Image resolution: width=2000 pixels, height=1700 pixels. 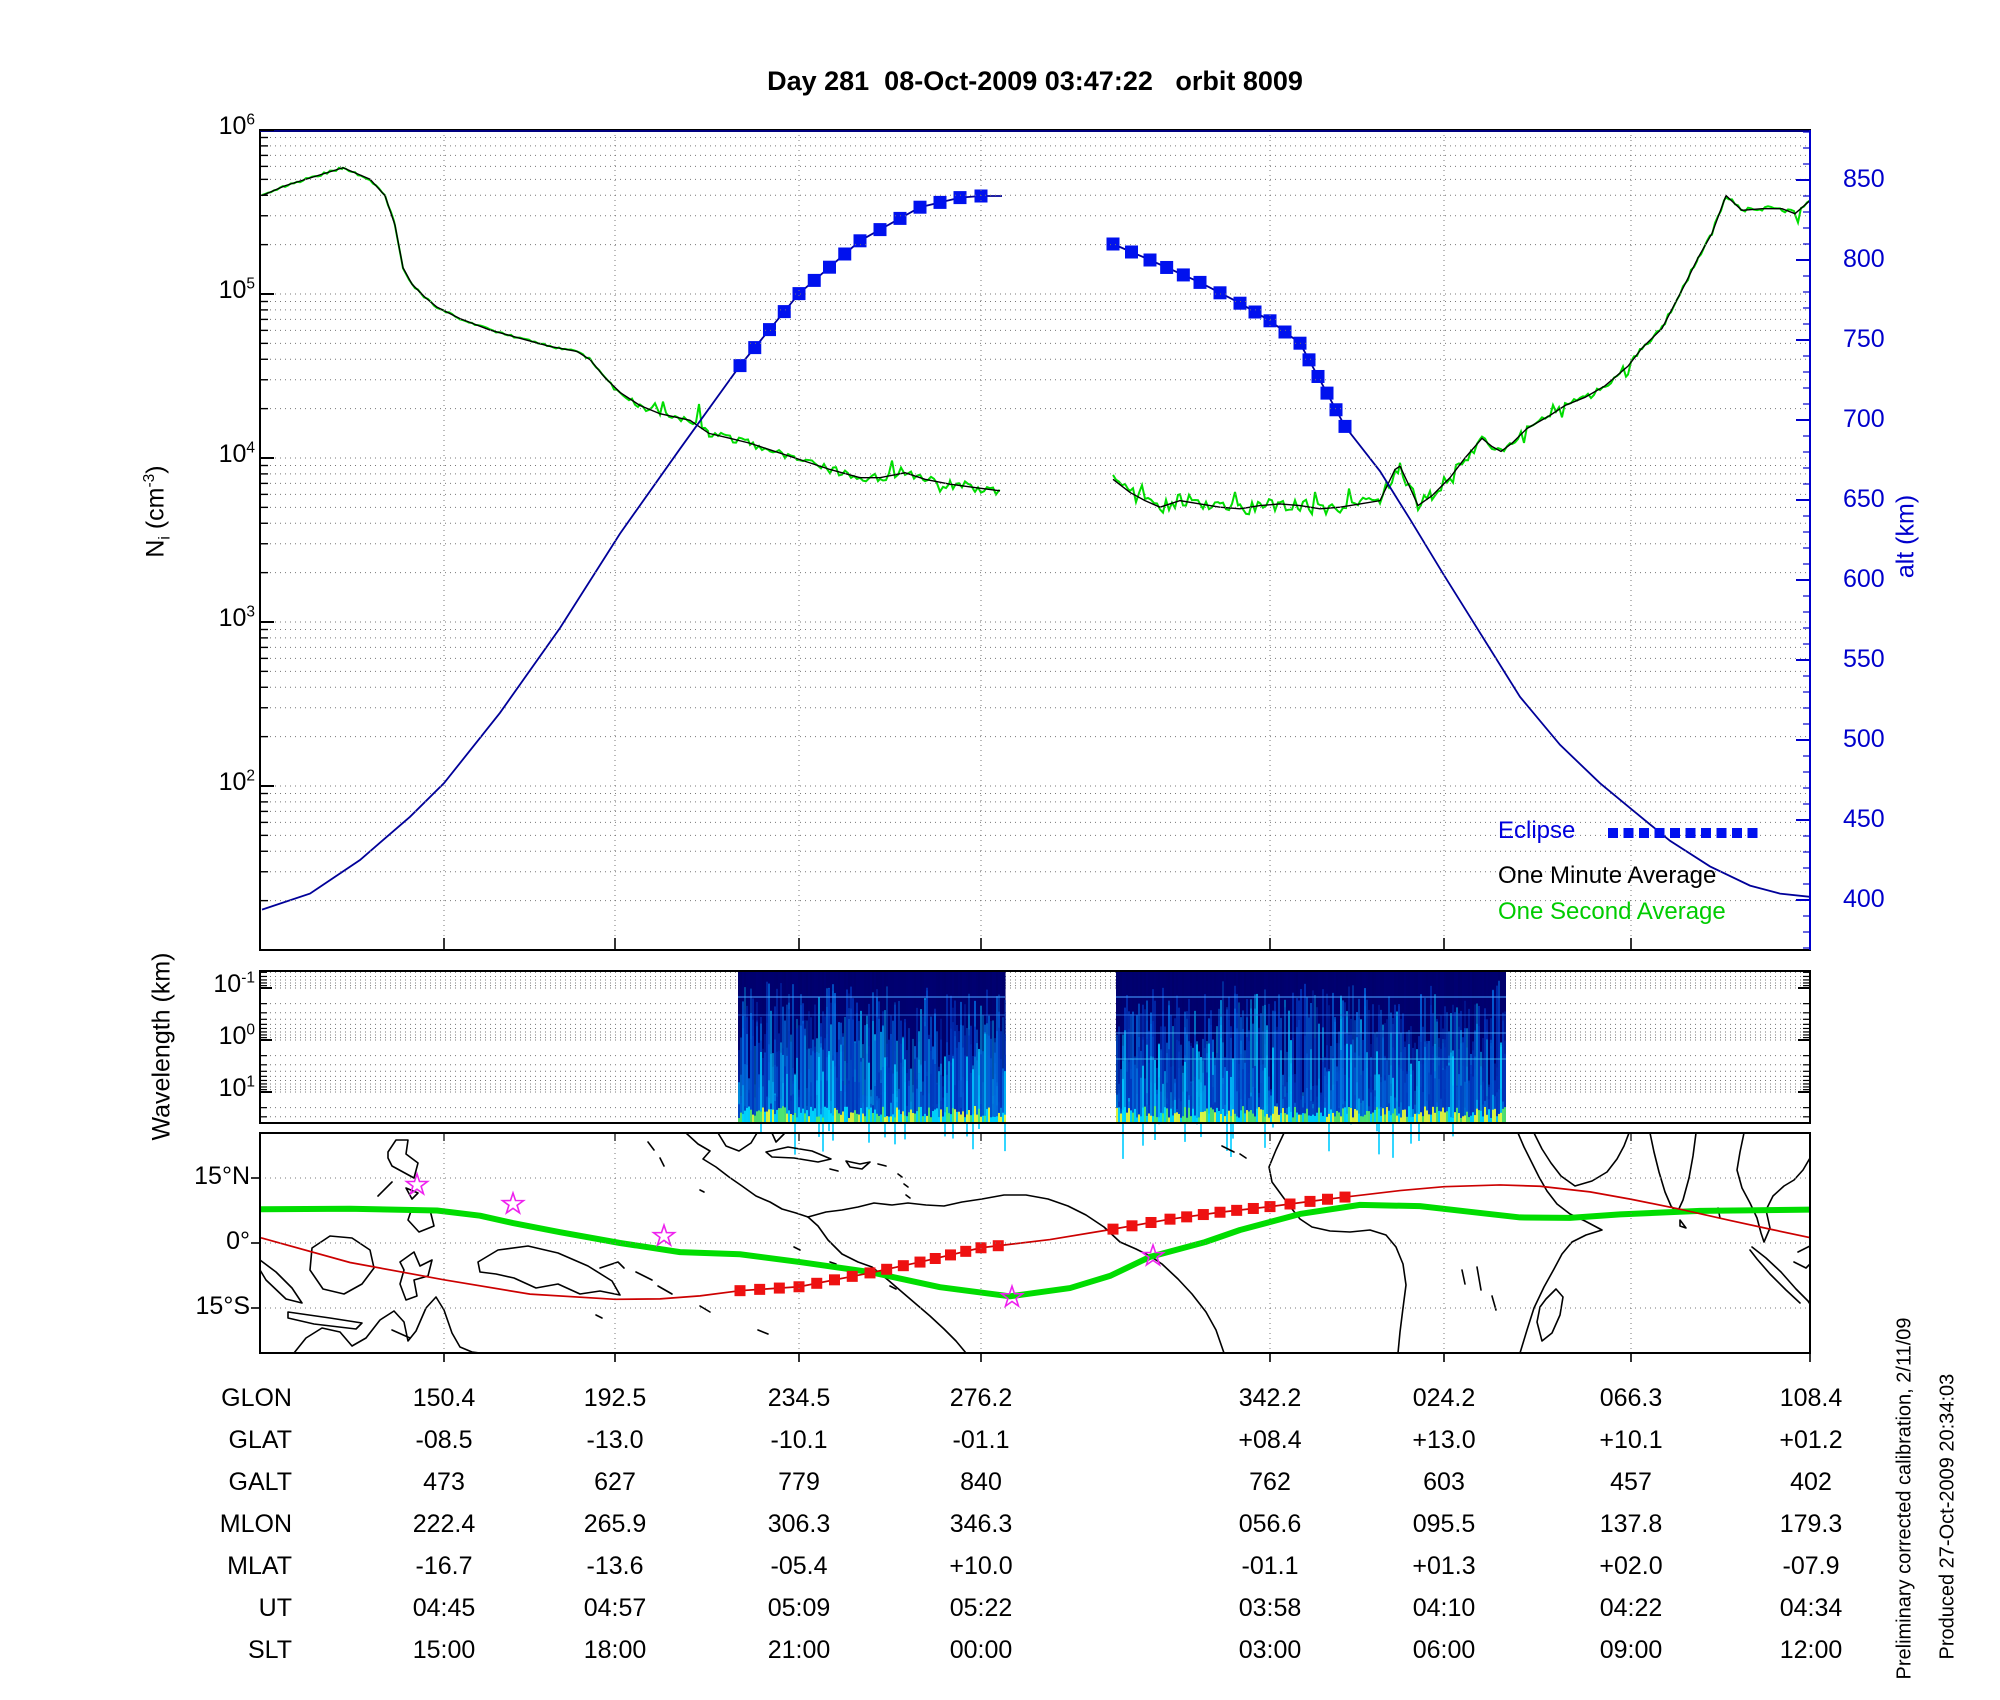 What do you see at coordinates (799, 1524) in the screenshot?
I see `table-cell: 306.3` at bounding box center [799, 1524].